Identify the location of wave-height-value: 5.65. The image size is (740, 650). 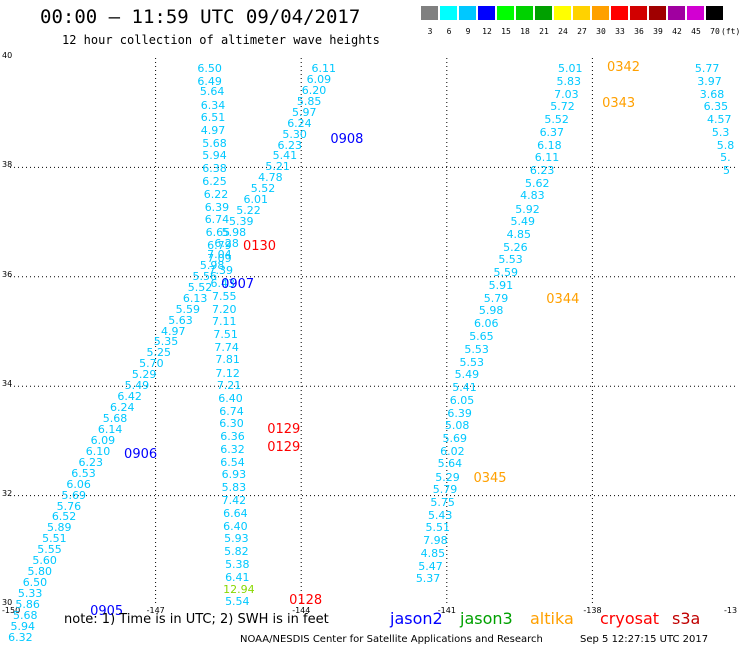
(481, 336).